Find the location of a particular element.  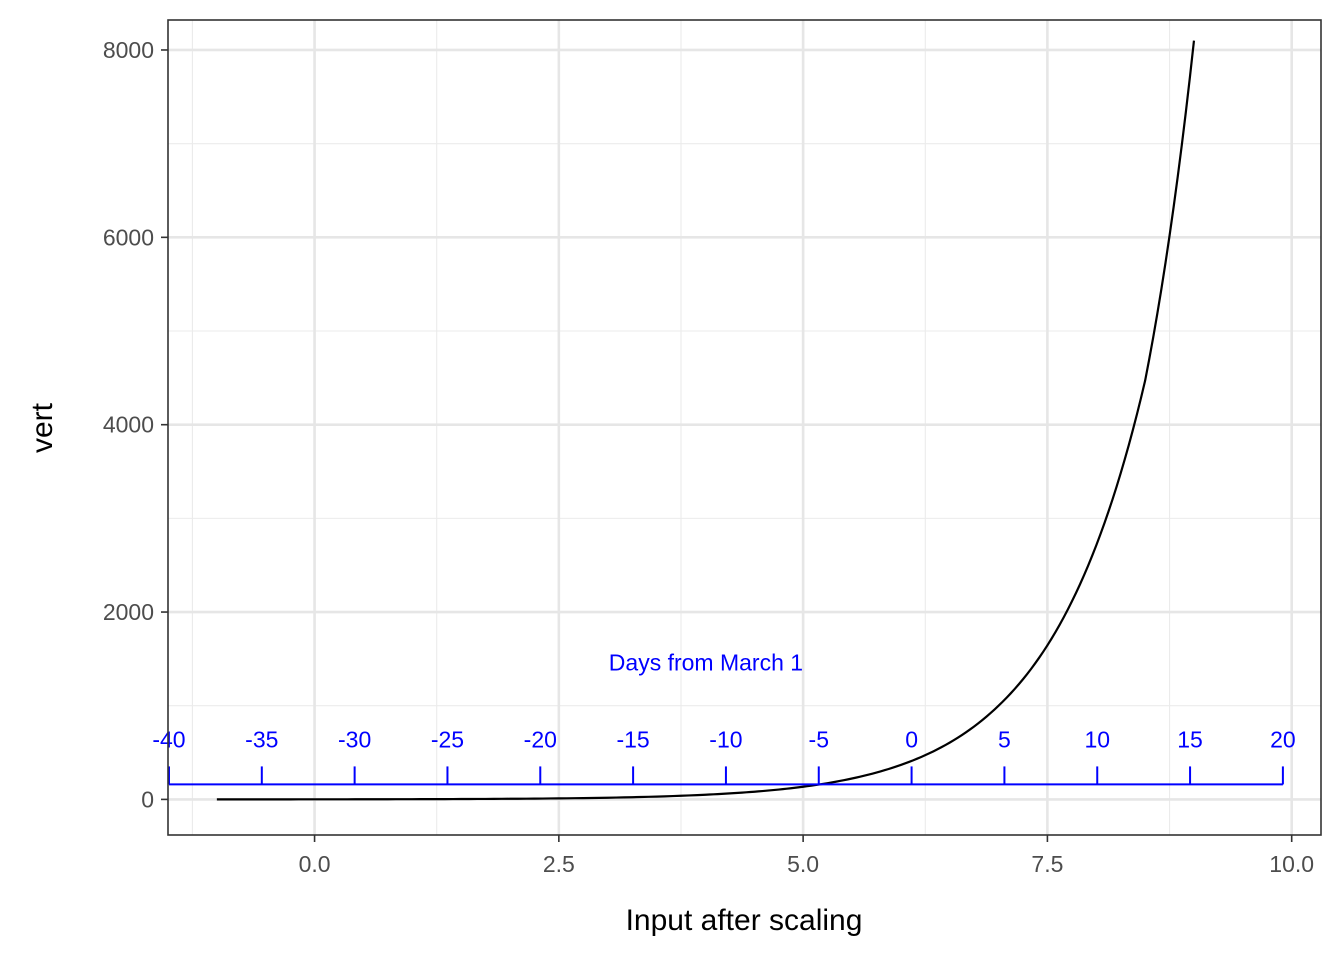

y-tick-label: 8000 is located at coordinates (128, 50).